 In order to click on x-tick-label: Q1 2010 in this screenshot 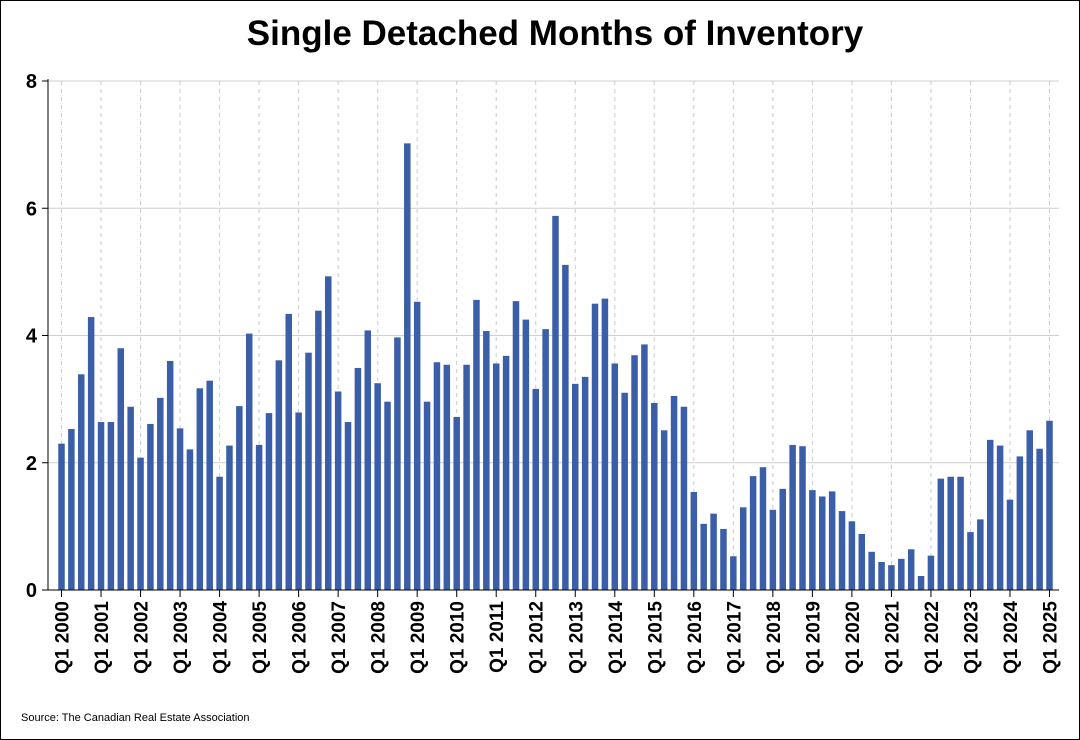, I will do `click(458, 637)`.